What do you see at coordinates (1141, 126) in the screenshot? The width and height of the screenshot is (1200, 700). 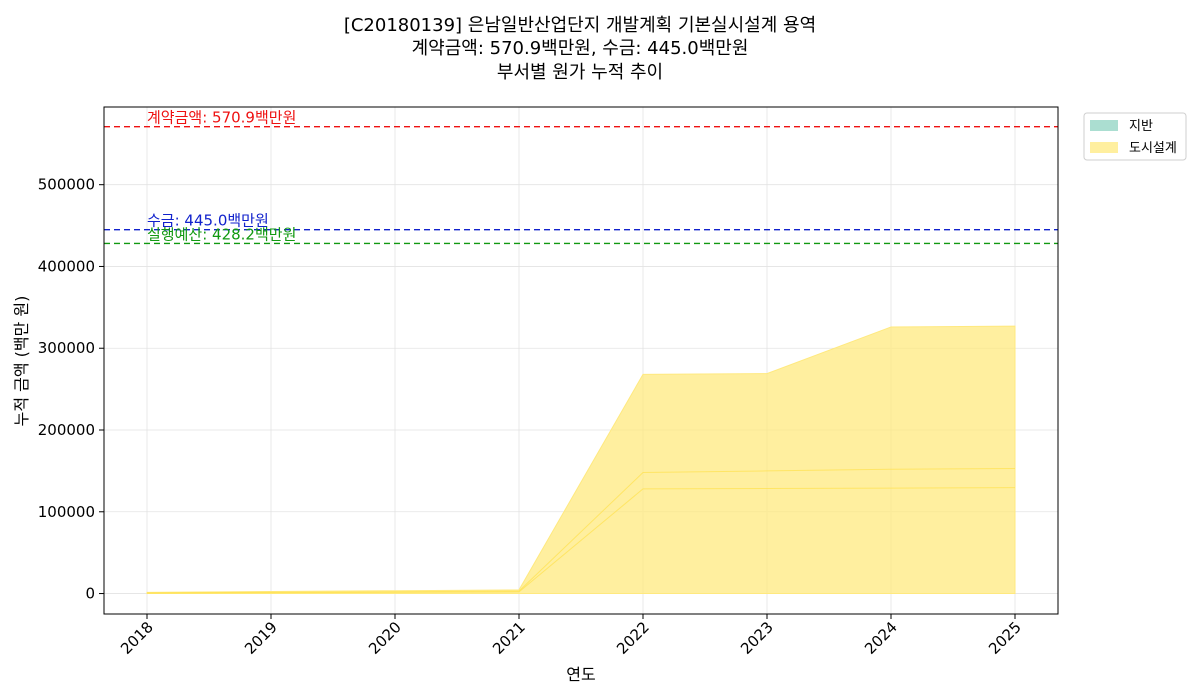 I see `legend-label-0: 지반` at bounding box center [1141, 126].